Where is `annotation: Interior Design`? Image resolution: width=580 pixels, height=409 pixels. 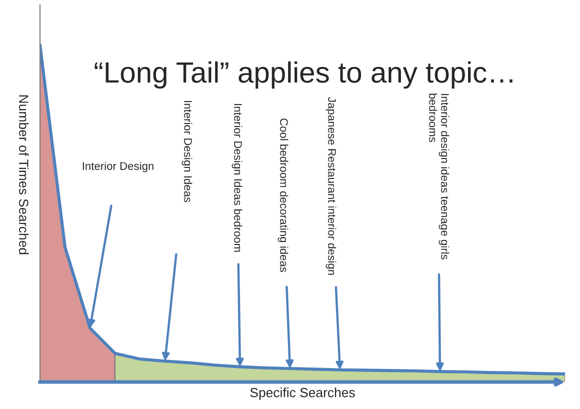 annotation: Interior Design is located at coordinates (118, 167).